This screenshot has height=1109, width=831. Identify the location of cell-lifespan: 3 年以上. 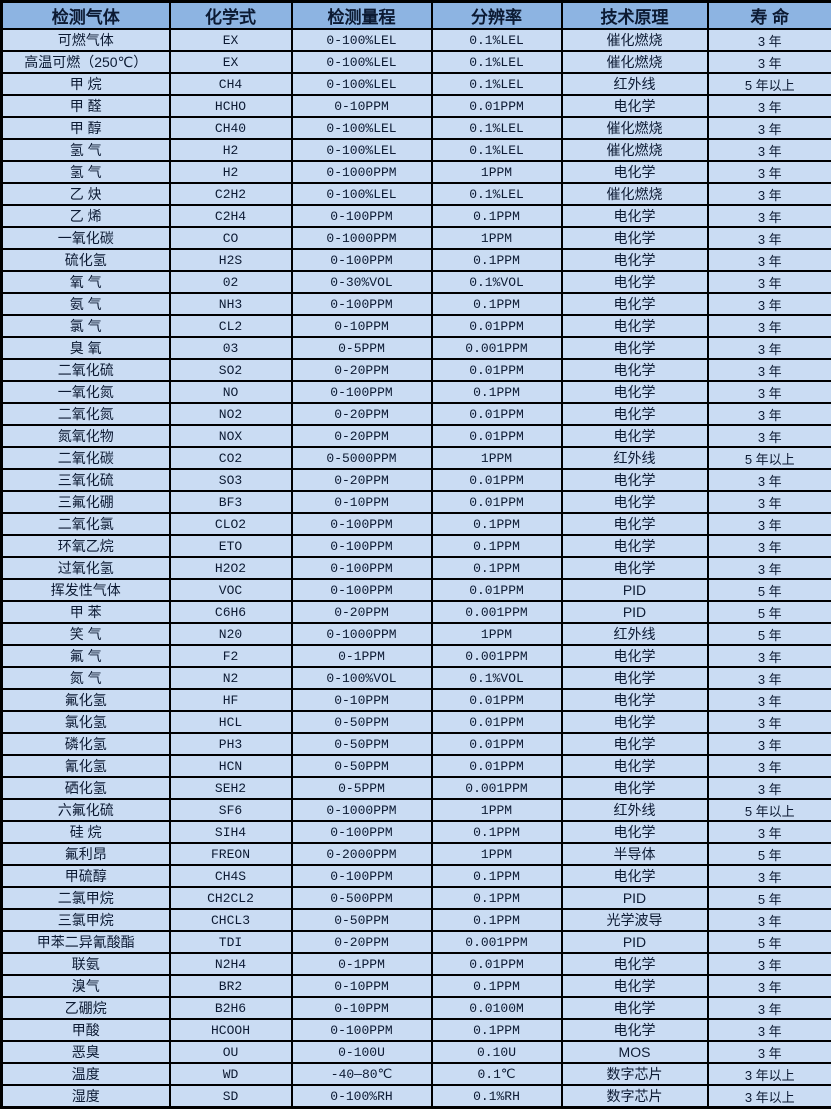
(769, 1074).